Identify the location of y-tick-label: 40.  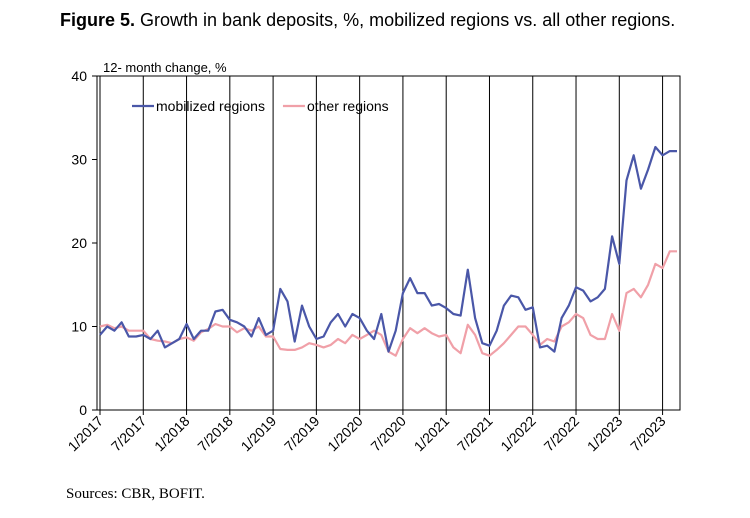
(79, 76).